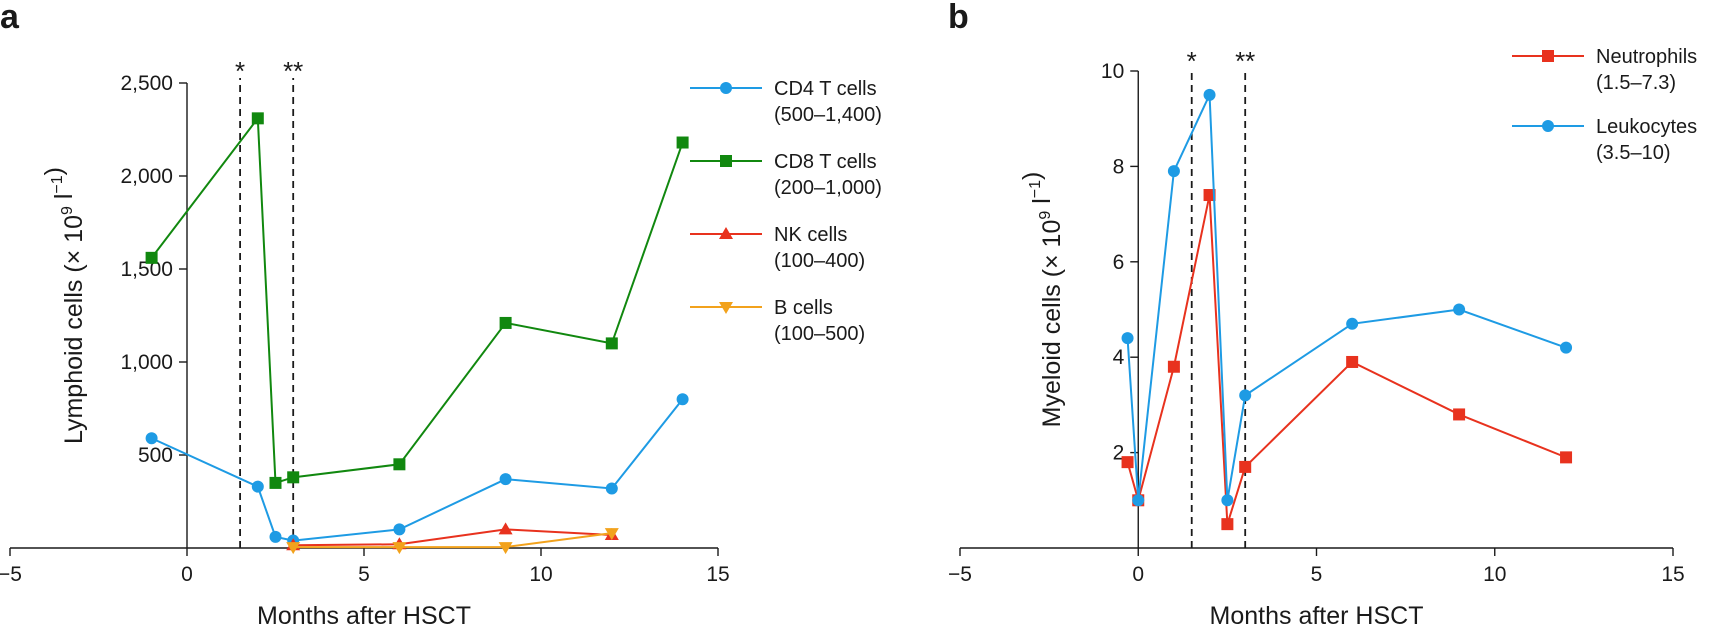 This screenshot has width=1716, height=632. What do you see at coordinates (1119, 453) in the screenshot?
I see `y-tick-label: 2` at bounding box center [1119, 453].